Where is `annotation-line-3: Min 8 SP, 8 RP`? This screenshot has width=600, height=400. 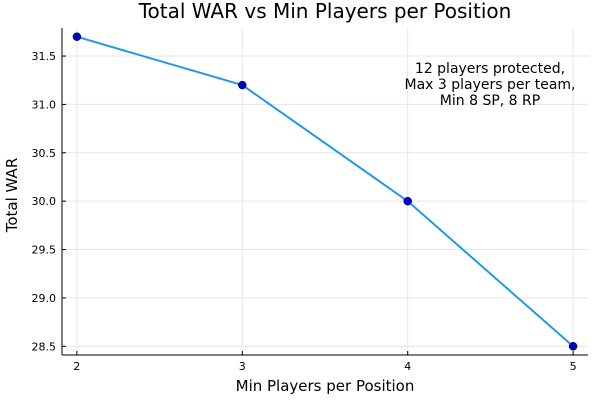
annotation-line-3: Min 8 SP, 8 RP is located at coordinates (490, 101).